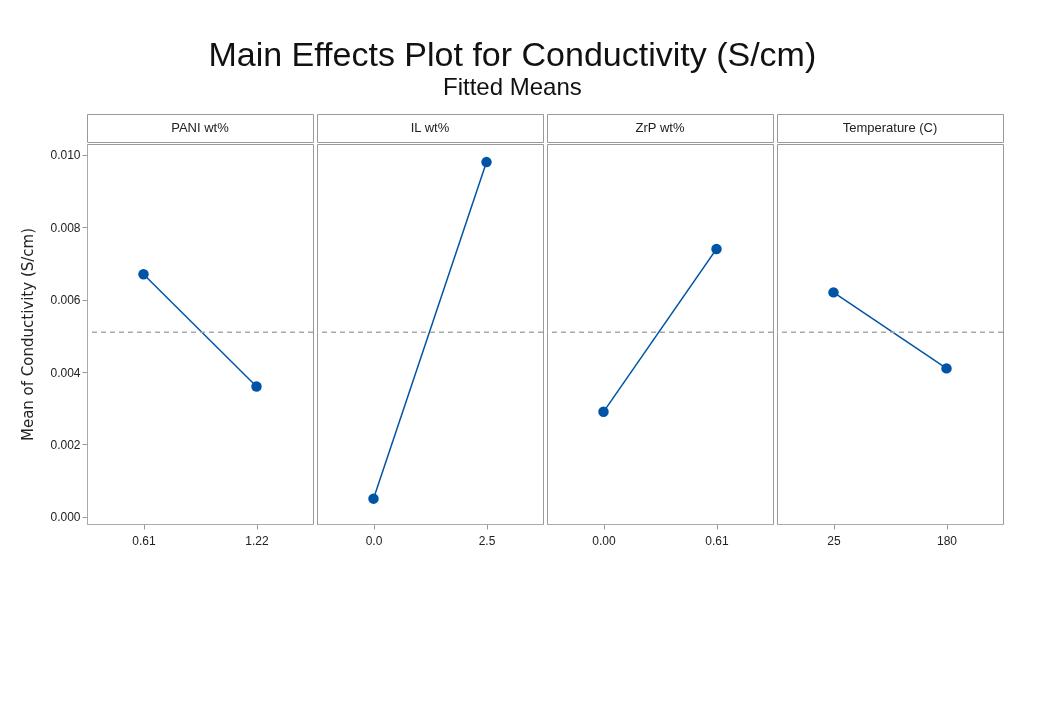 This screenshot has width=1060, height=702. Describe the element at coordinates (65, 300) in the screenshot. I see `y-tick-label: 0.006` at that location.